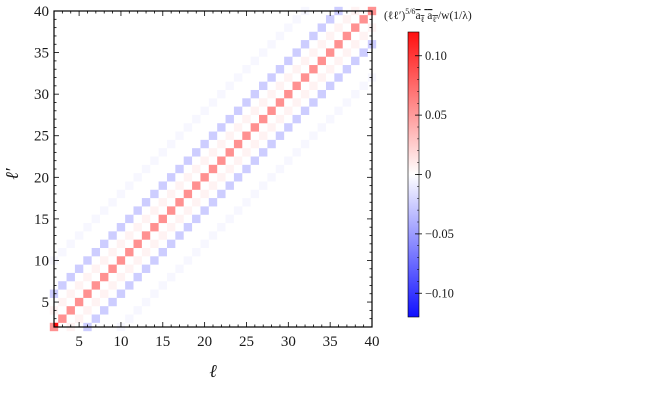  I want to click on colorbar-tick-label: 0.05, so click(436, 115).